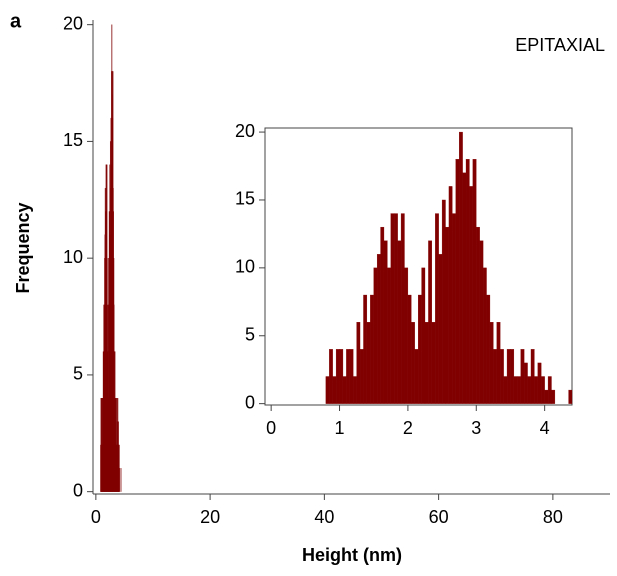  What do you see at coordinates (324, 517) in the screenshot?
I see `x-tick-label: 40` at bounding box center [324, 517].